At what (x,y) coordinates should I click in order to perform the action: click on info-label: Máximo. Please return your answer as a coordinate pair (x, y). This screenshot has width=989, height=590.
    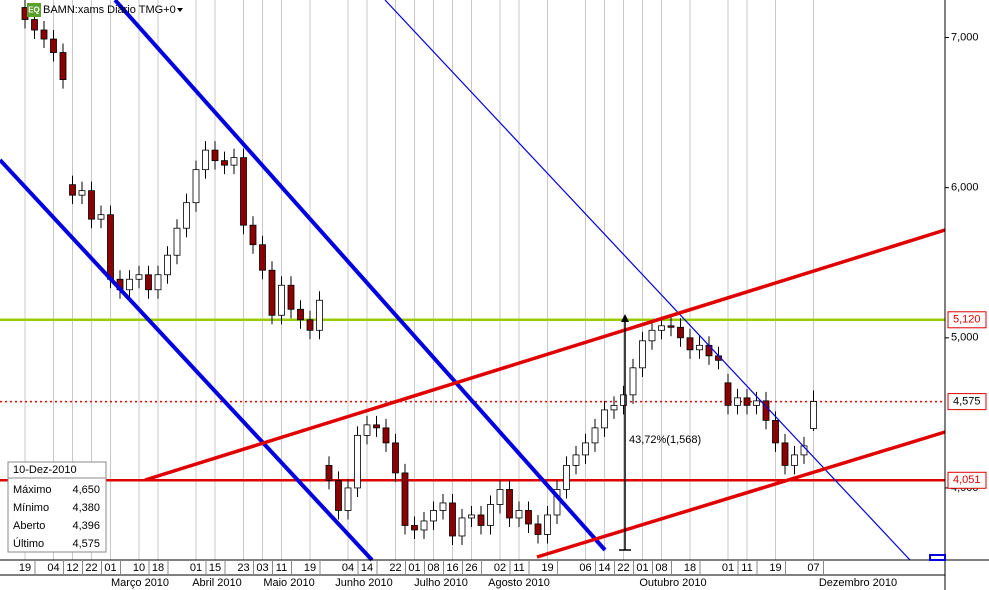
    Looking at the image, I should click on (32, 490).